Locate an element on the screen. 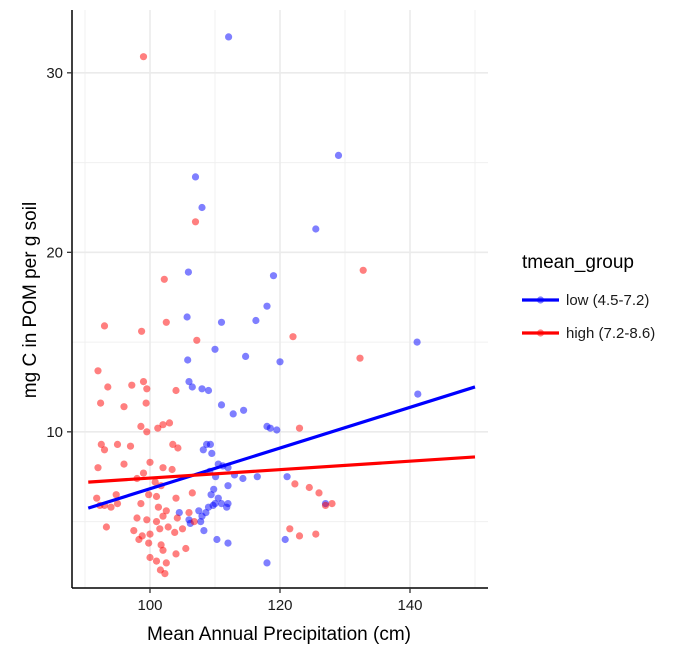 The image size is (696, 657). legend: tmean_group low (4.5-7.2) high (7.2-8.6) is located at coordinates (588, 297).